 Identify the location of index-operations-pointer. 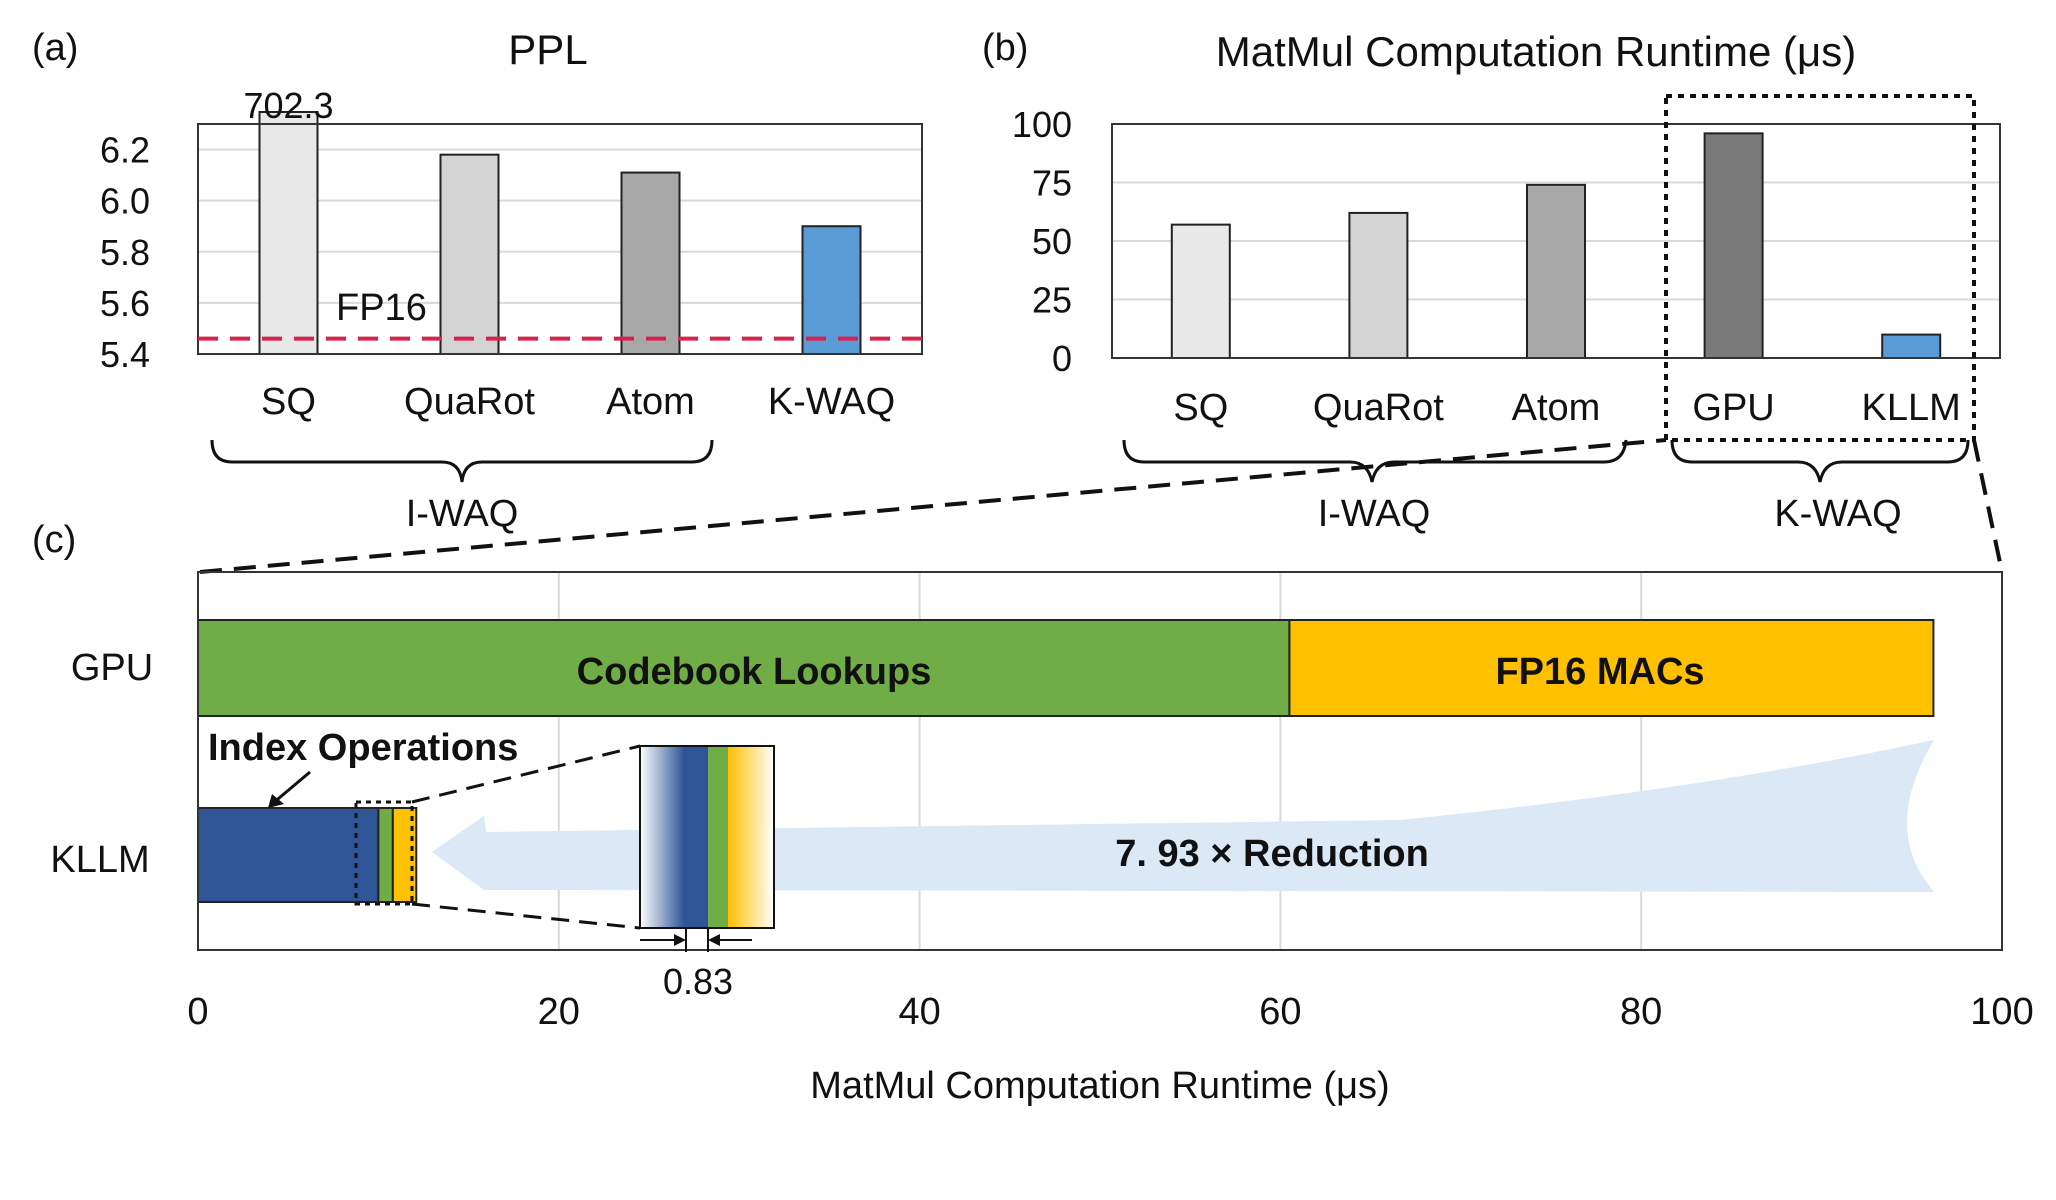
(291, 788).